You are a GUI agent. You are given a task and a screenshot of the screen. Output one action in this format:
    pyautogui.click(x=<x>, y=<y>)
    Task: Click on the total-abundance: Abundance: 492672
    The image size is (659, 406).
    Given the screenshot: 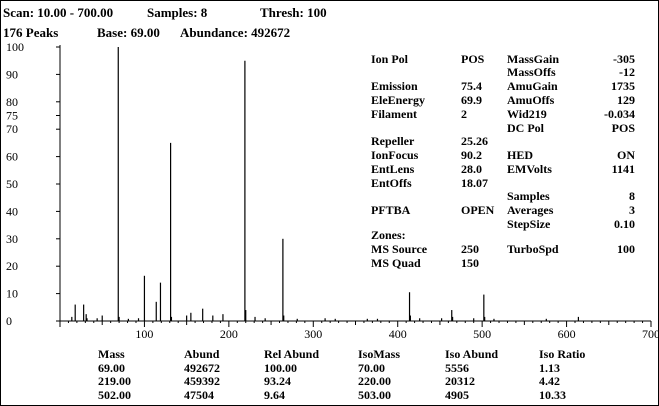 What is the action you would take?
    pyautogui.click(x=235, y=32)
    